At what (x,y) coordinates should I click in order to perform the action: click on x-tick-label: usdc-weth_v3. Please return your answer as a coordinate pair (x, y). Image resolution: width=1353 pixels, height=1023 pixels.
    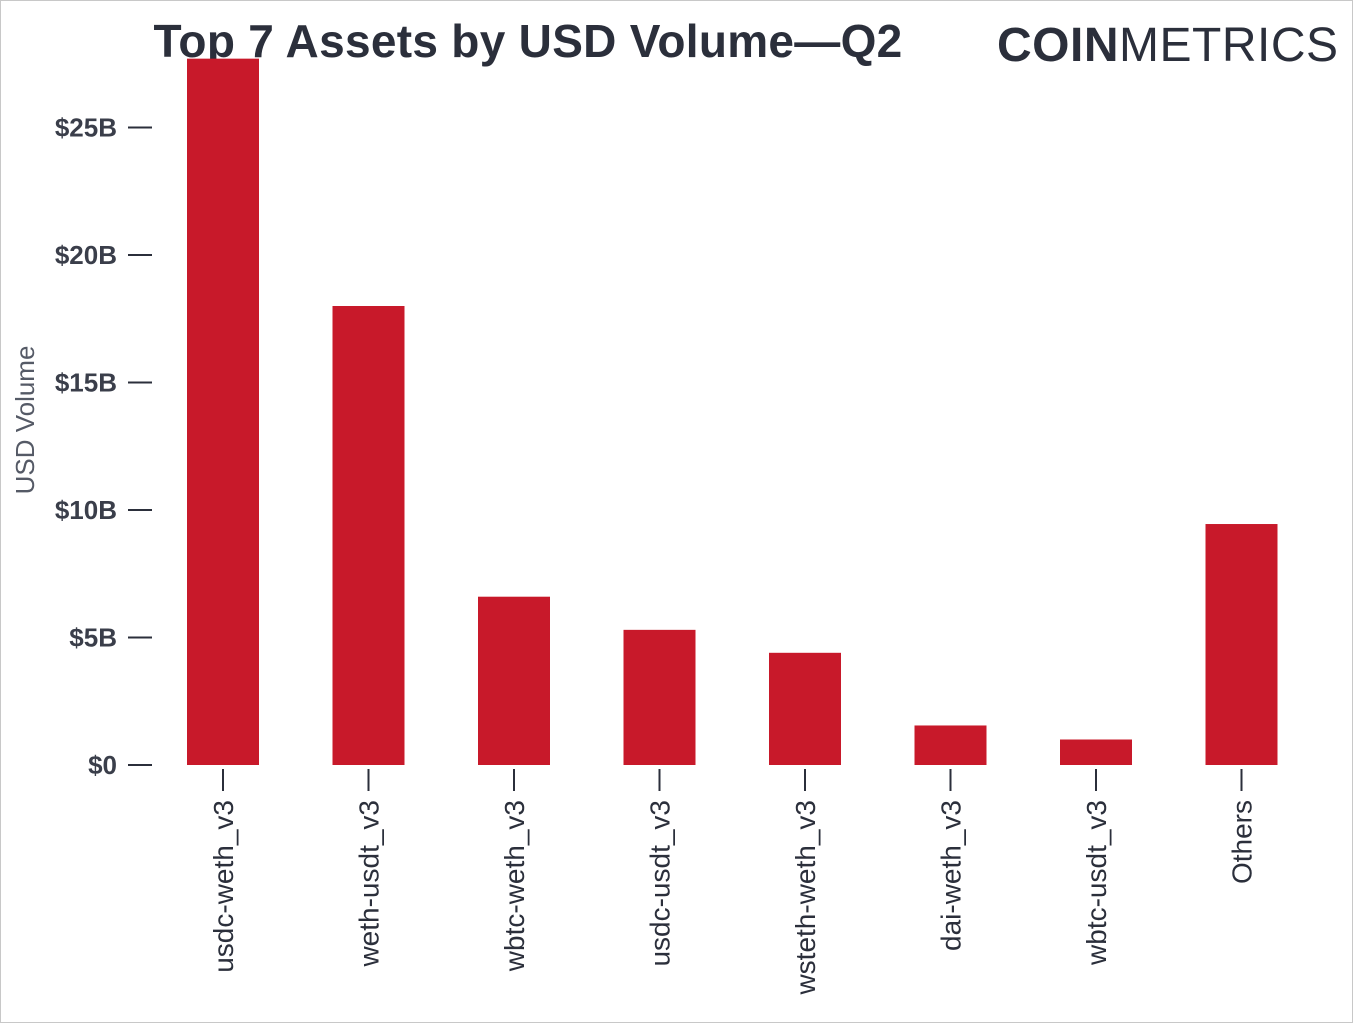
    Looking at the image, I should click on (223, 886).